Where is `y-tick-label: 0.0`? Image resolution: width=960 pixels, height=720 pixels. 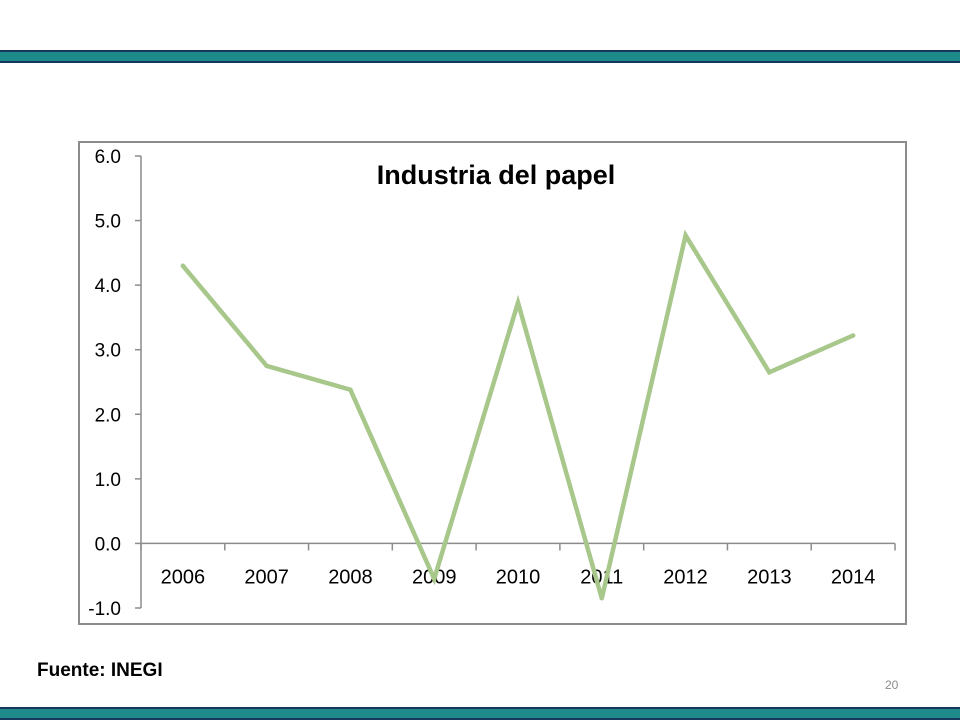
y-tick-label: 0.0 is located at coordinates (108, 544).